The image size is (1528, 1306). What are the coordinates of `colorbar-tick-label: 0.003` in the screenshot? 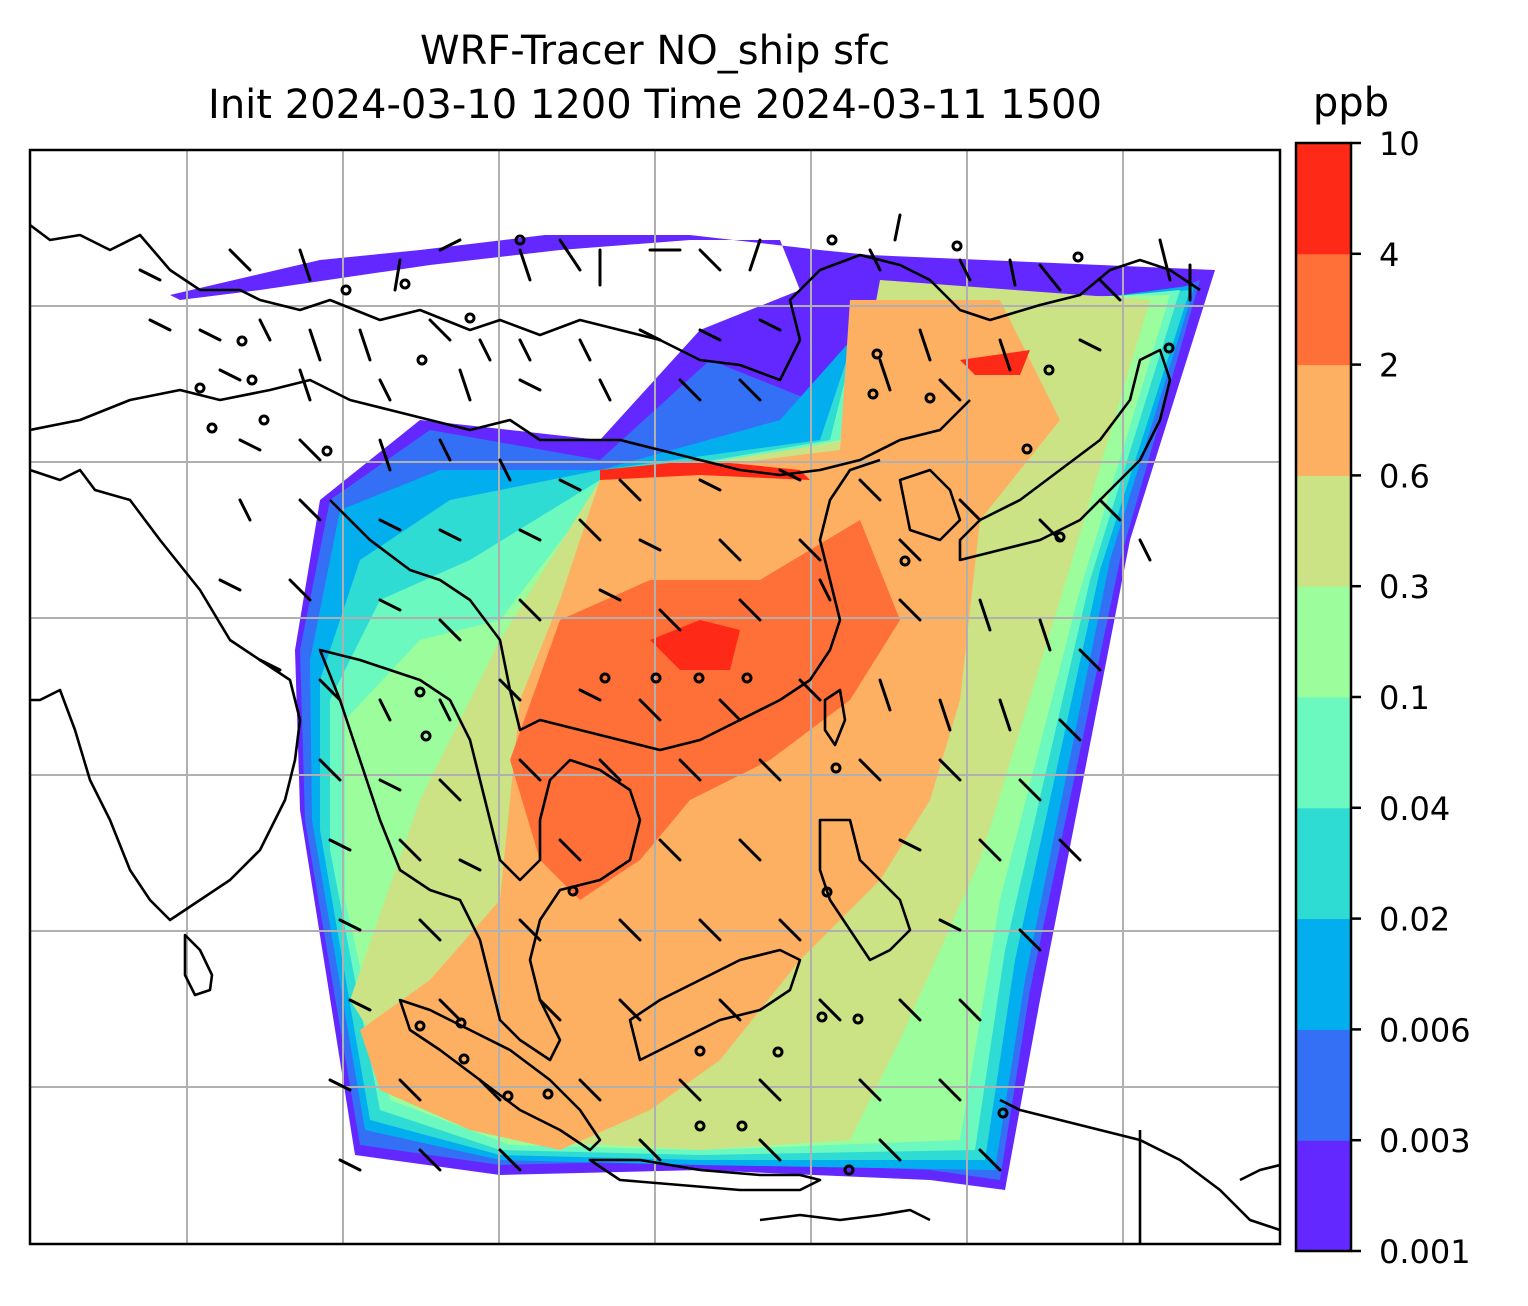 It's located at (1425, 1141).